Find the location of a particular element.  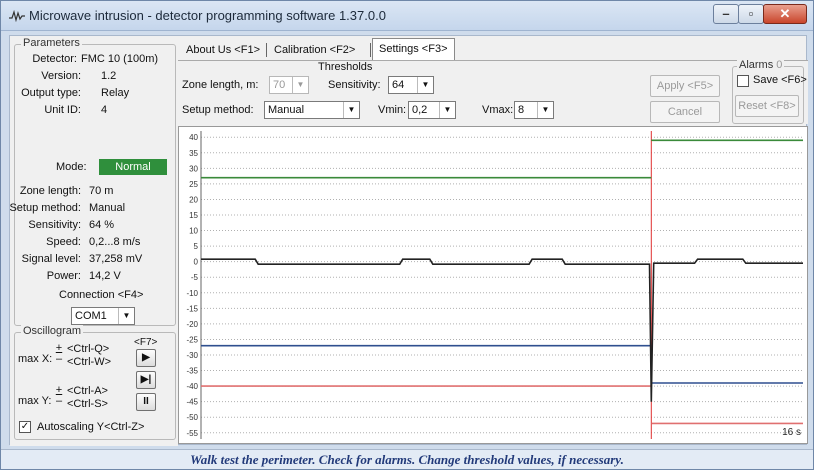

stat-value: Manual is located at coordinates (107, 208).